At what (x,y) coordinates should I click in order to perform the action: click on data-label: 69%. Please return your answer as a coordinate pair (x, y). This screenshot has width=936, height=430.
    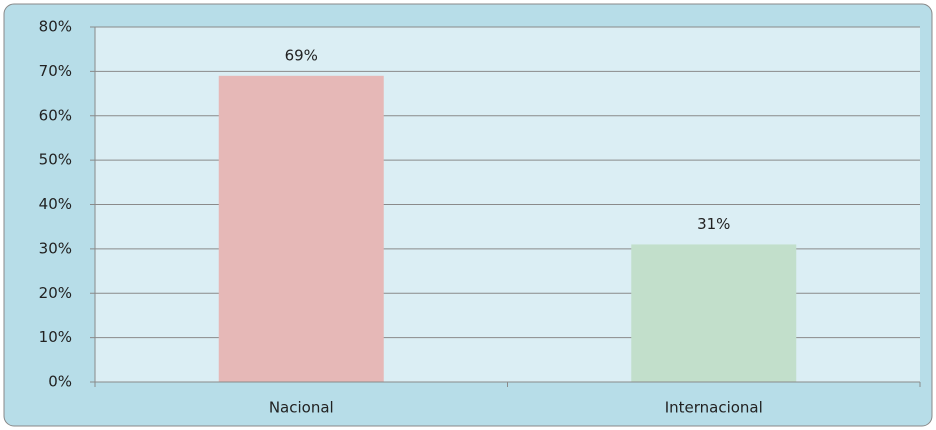
    Looking at the image, I should click on (301, 55).